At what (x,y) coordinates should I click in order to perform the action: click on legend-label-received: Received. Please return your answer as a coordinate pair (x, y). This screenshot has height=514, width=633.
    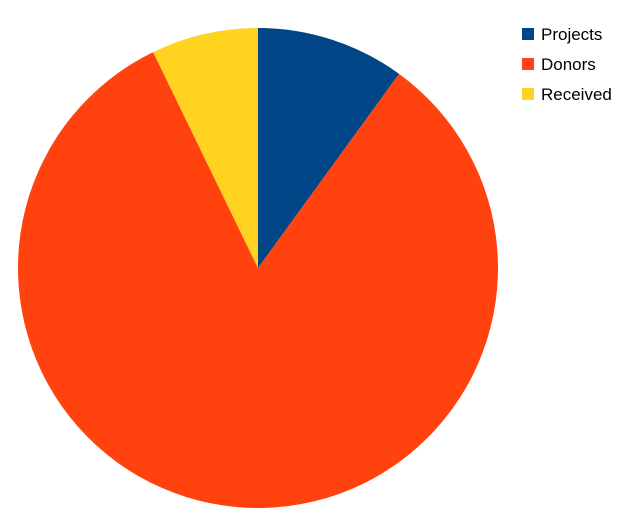
    Looking at the image, I should click on (576, 94).